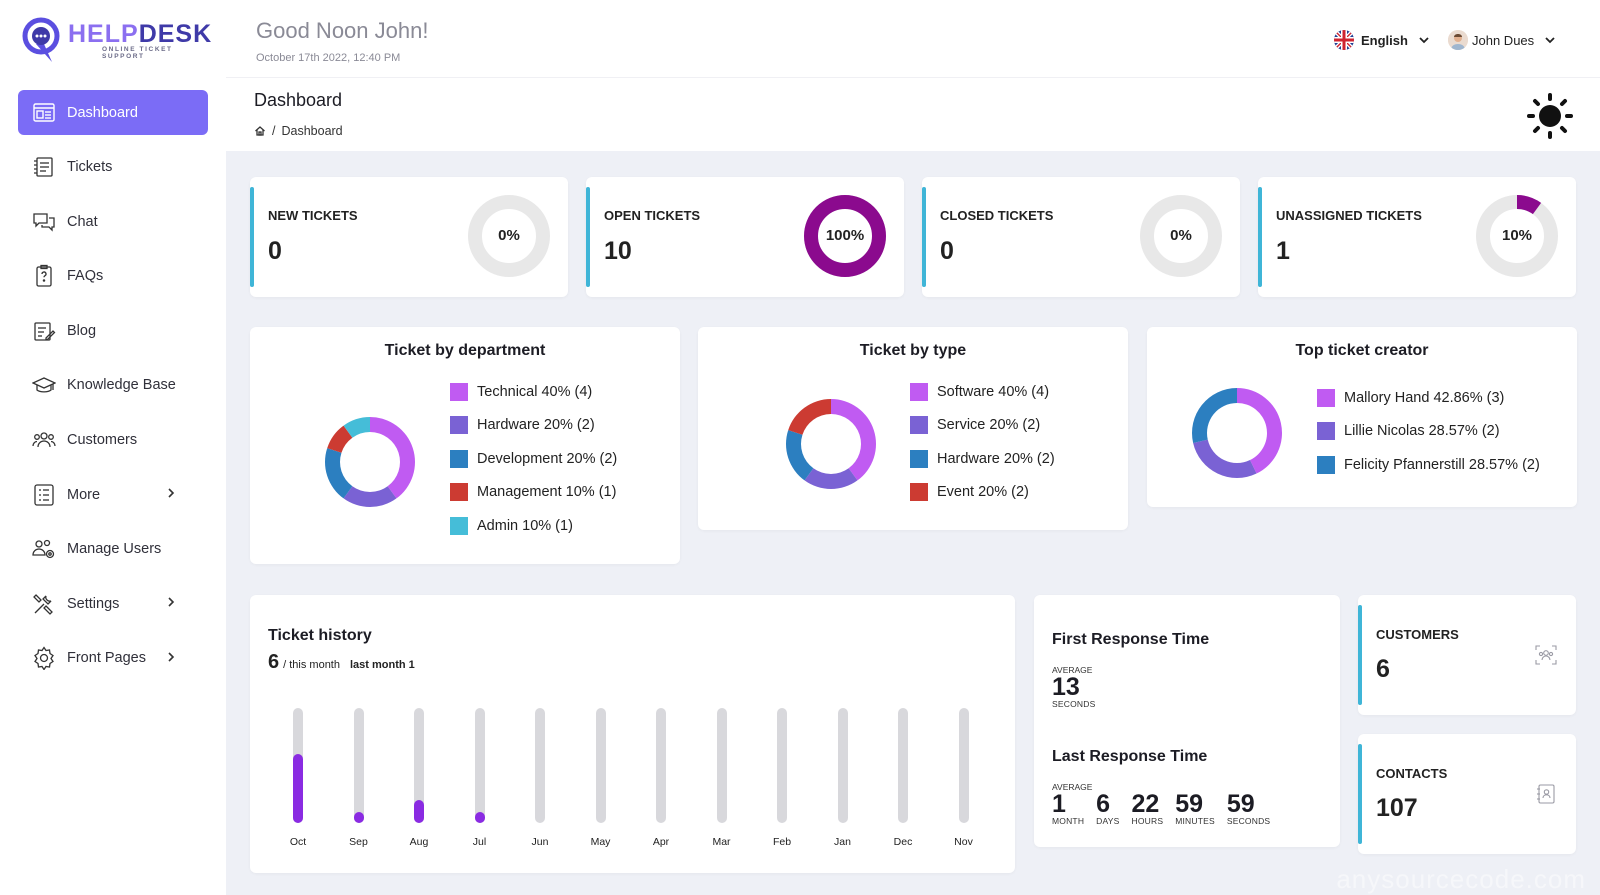  I want to click on sidebar-item-dashboard: Dashboard, so click(113, 112).